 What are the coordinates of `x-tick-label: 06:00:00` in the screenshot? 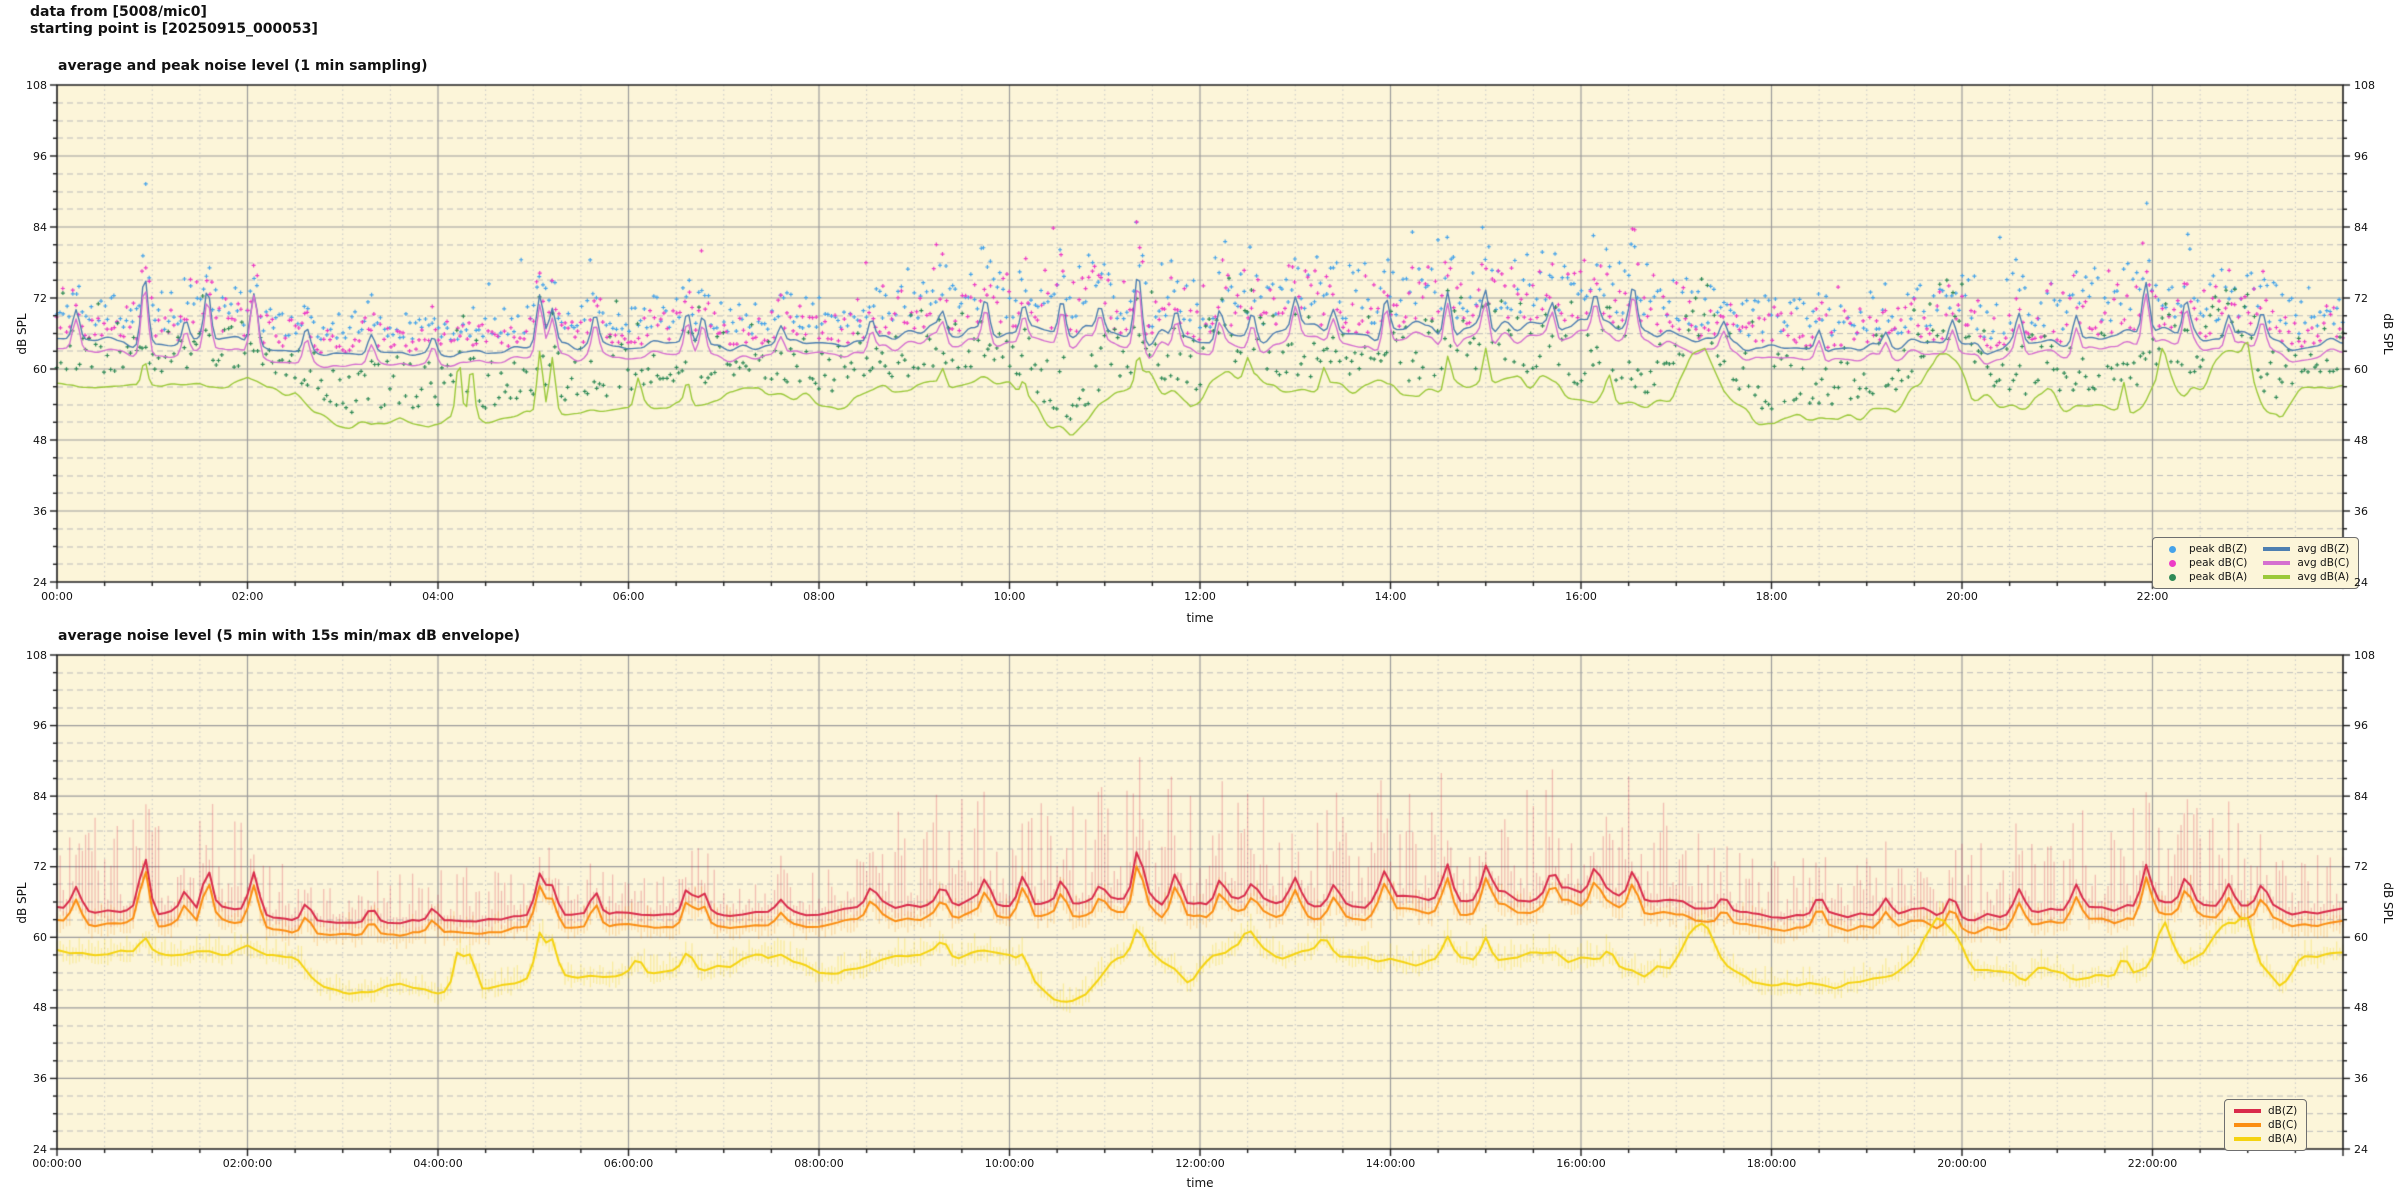 It's located at (628, 1163).